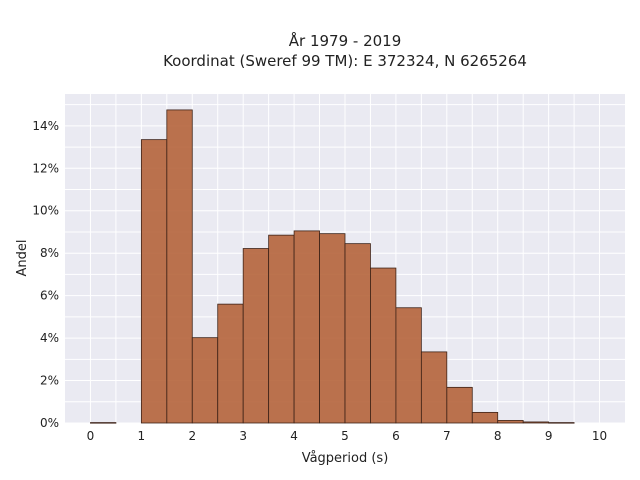 This screenshot has width=640, height=480. I want to click on y-tick-label: 10%, so click(45, 211).